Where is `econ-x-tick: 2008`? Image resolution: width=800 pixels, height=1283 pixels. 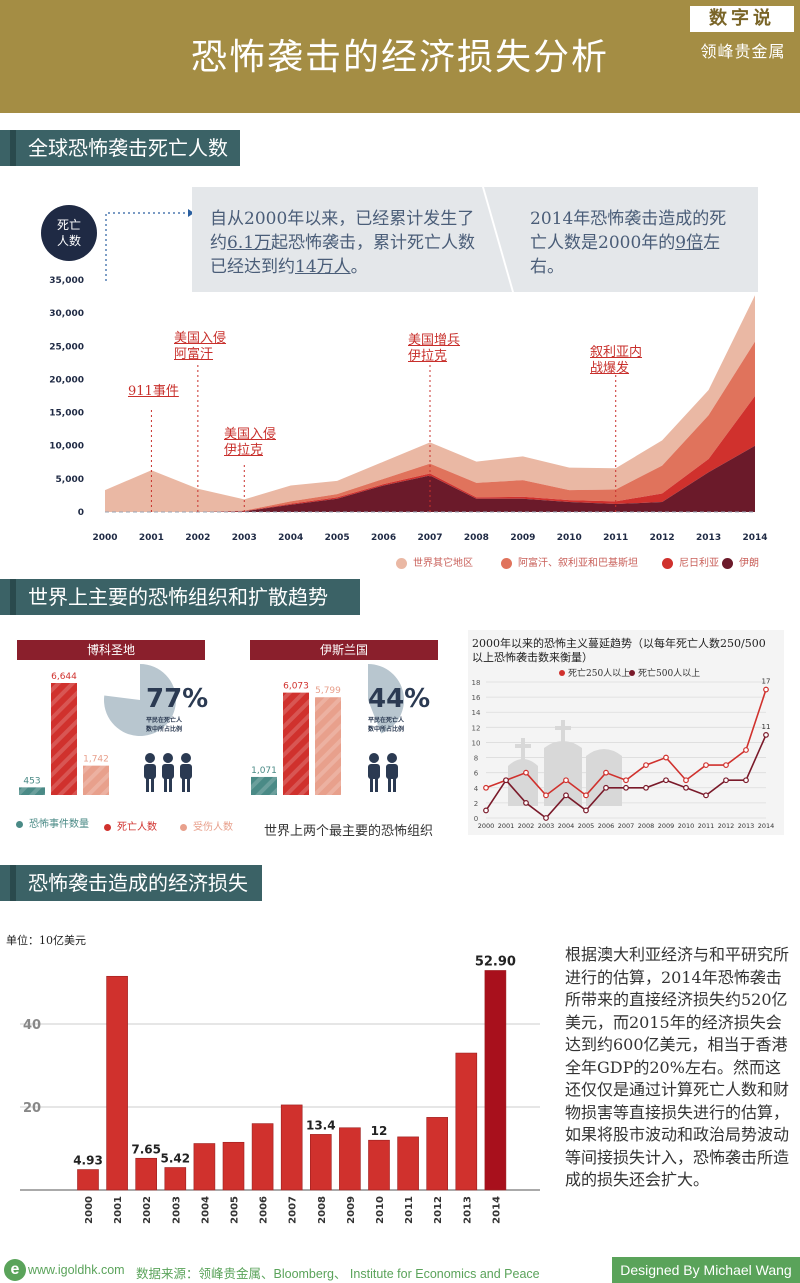
econ-x-tick: 2008 is located at coordinates (322, 1210).